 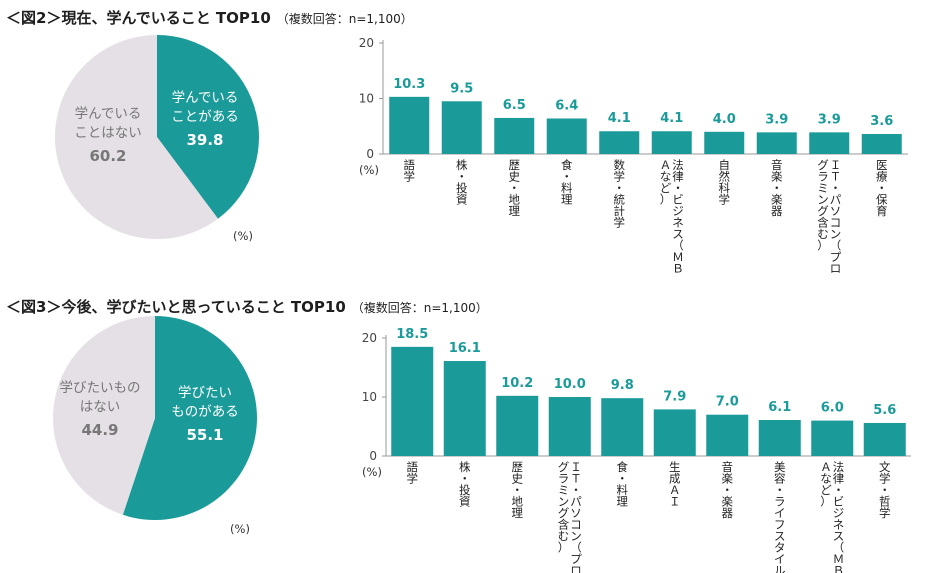 I want to click on pie-slice-label: ことがある, so click(x=205, y=117).